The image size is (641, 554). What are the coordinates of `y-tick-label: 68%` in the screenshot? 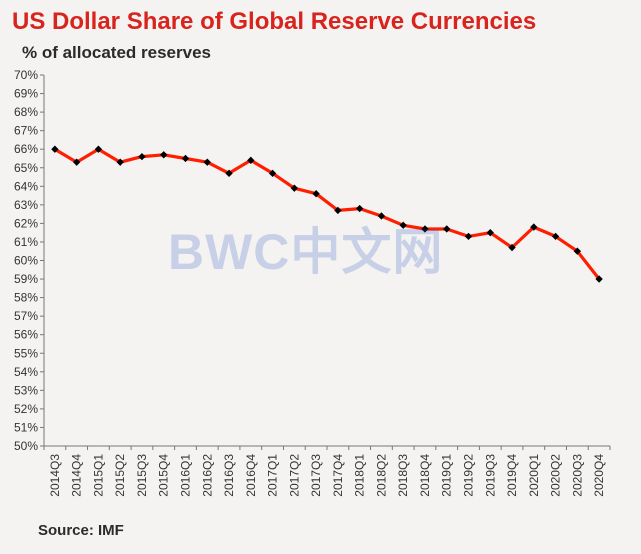 It's located at (26, 112).